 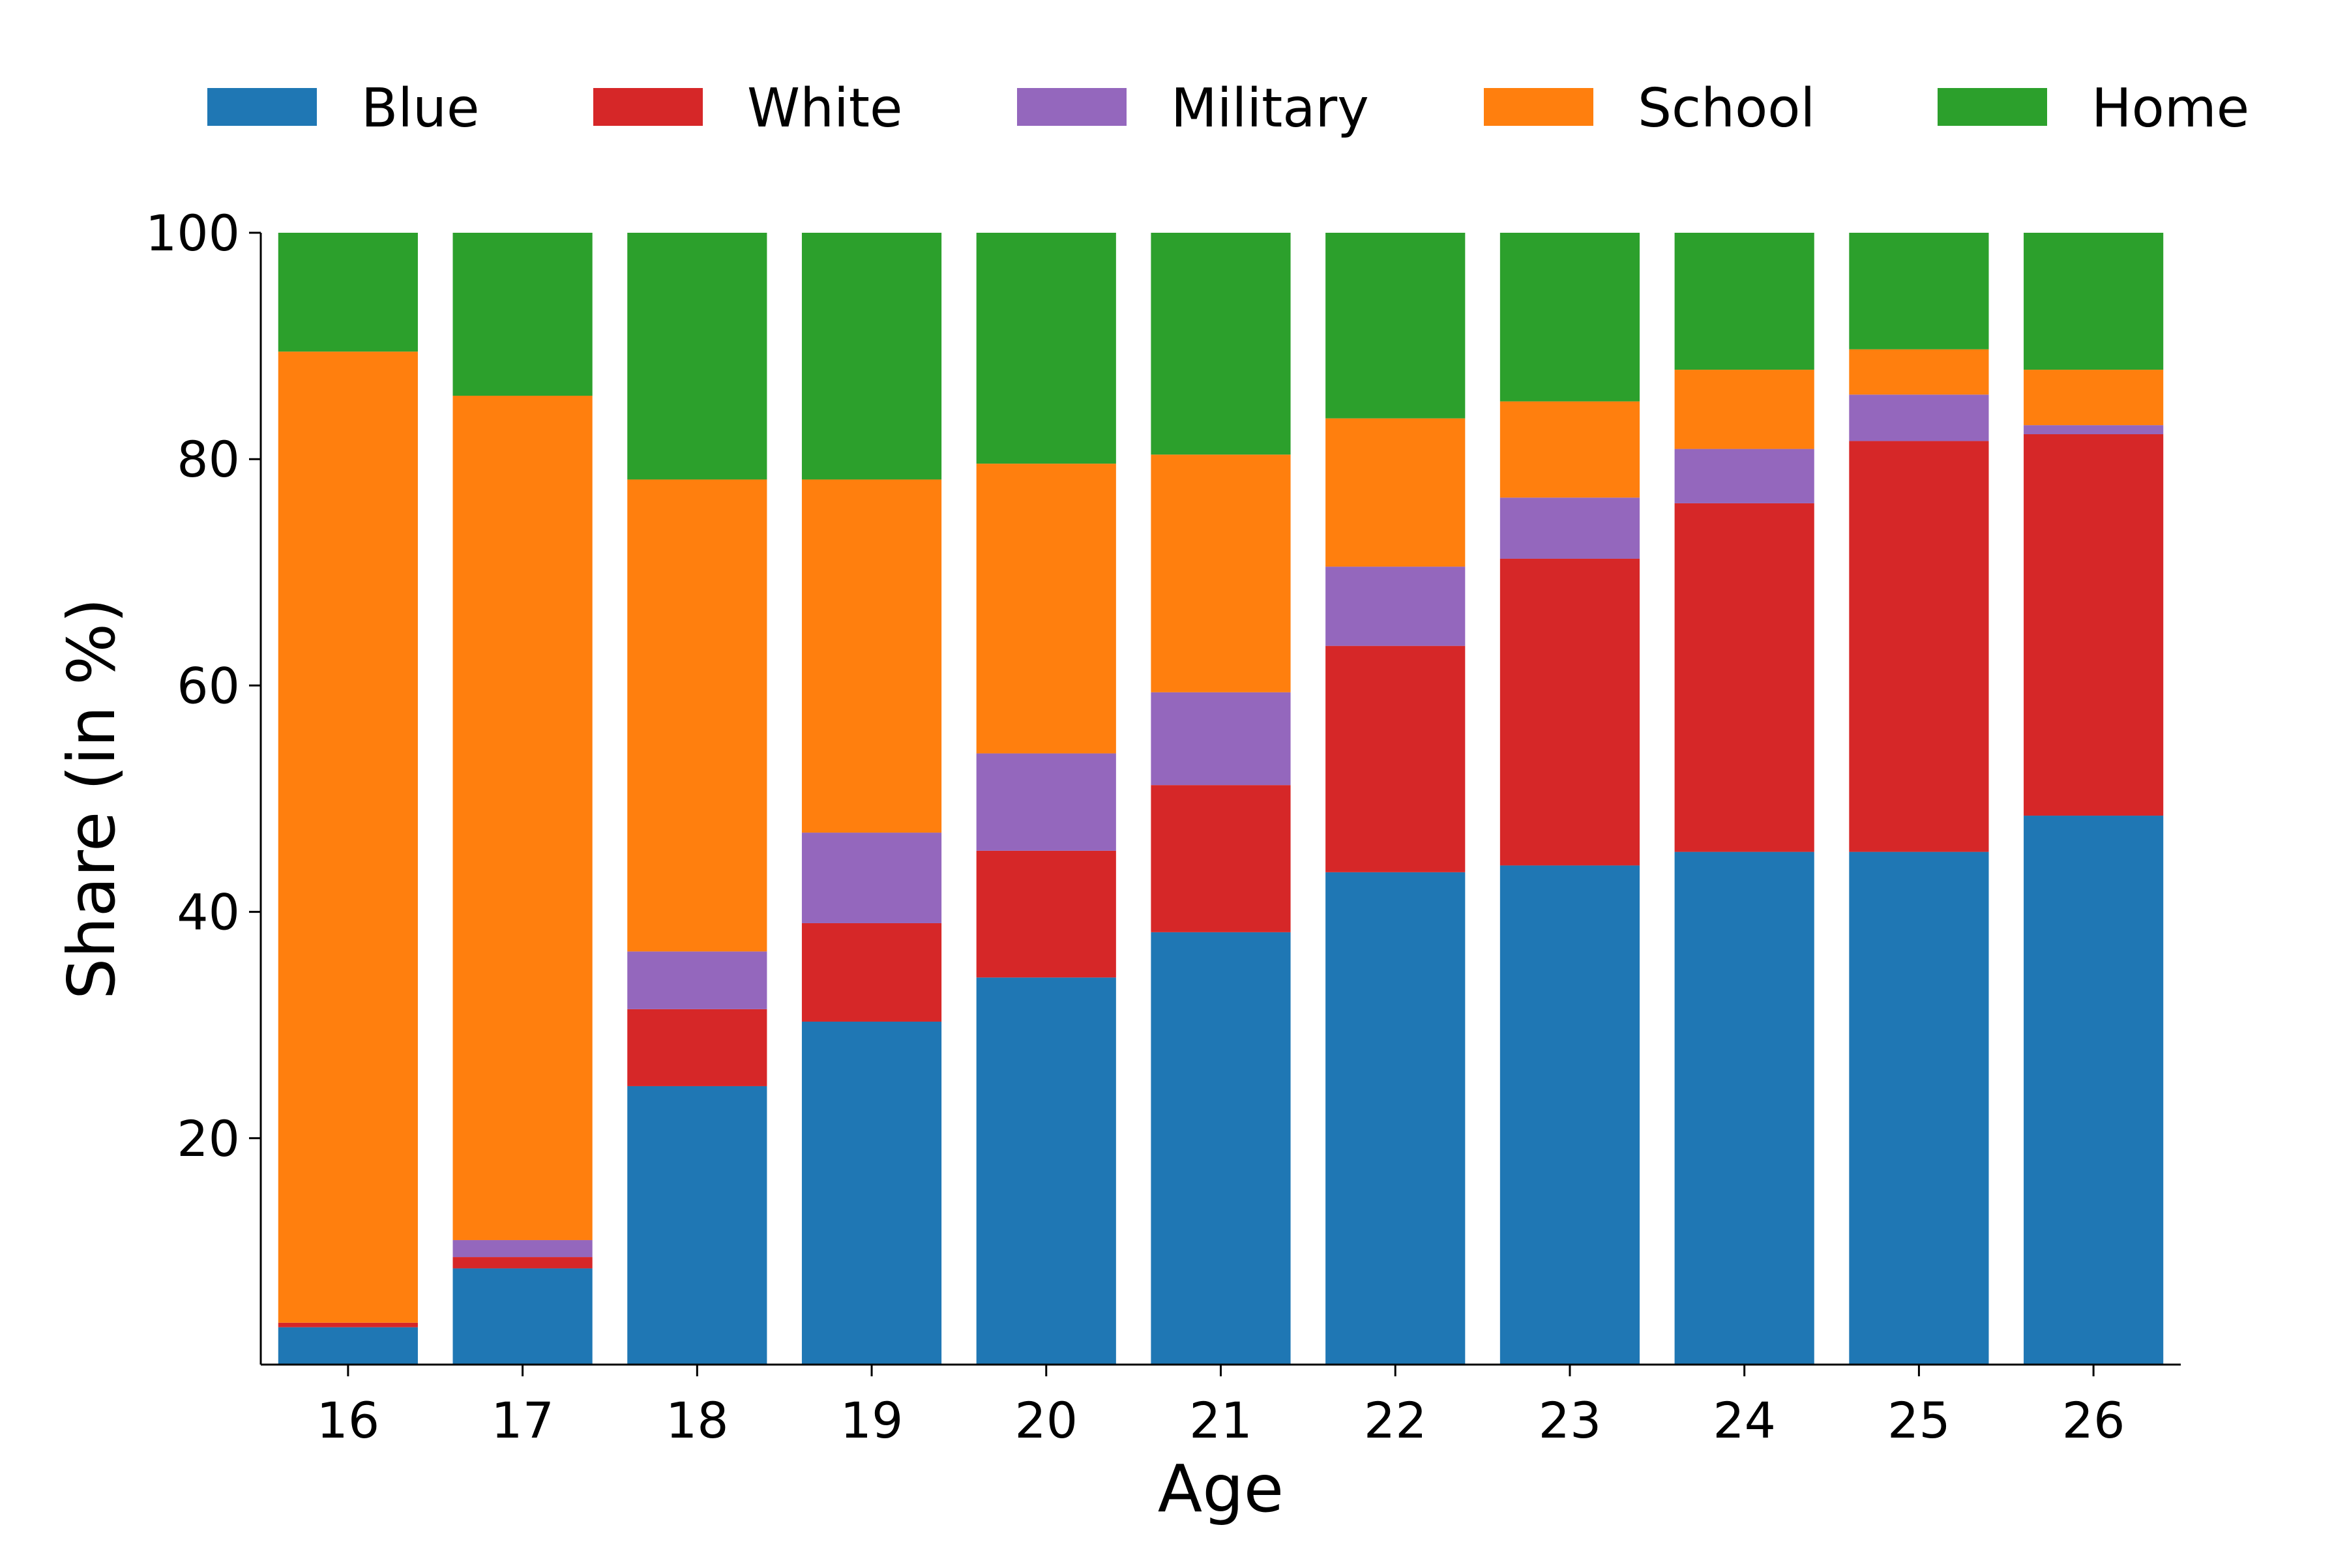 What do you see at coordinates (1919, 1420) in the screenshot?
I see `x-tick-label: 25` at bounding box center [1919, 1420].